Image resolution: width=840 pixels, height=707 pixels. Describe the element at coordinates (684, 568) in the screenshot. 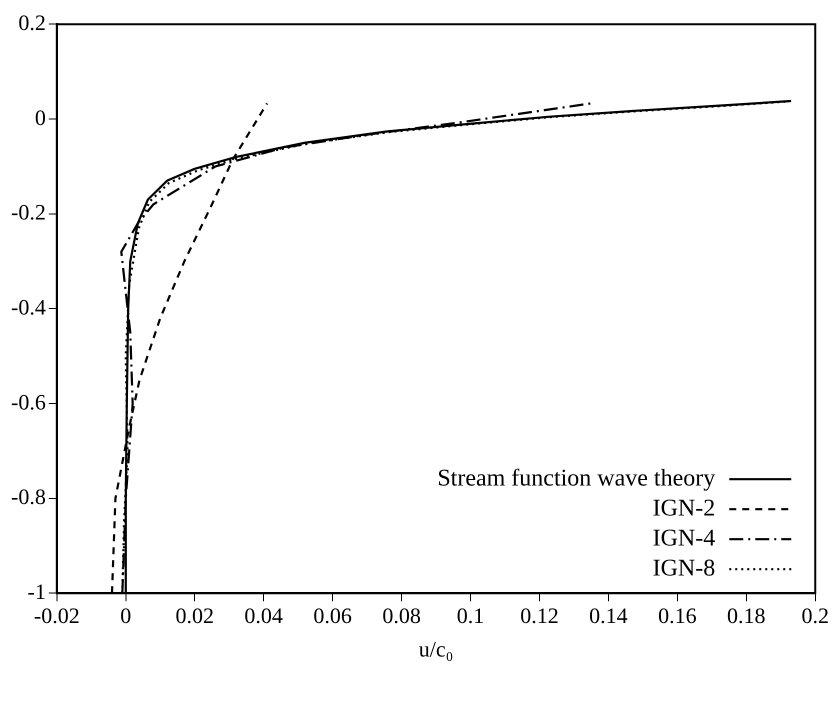

I see `legend-label: IGN-8` at that location.